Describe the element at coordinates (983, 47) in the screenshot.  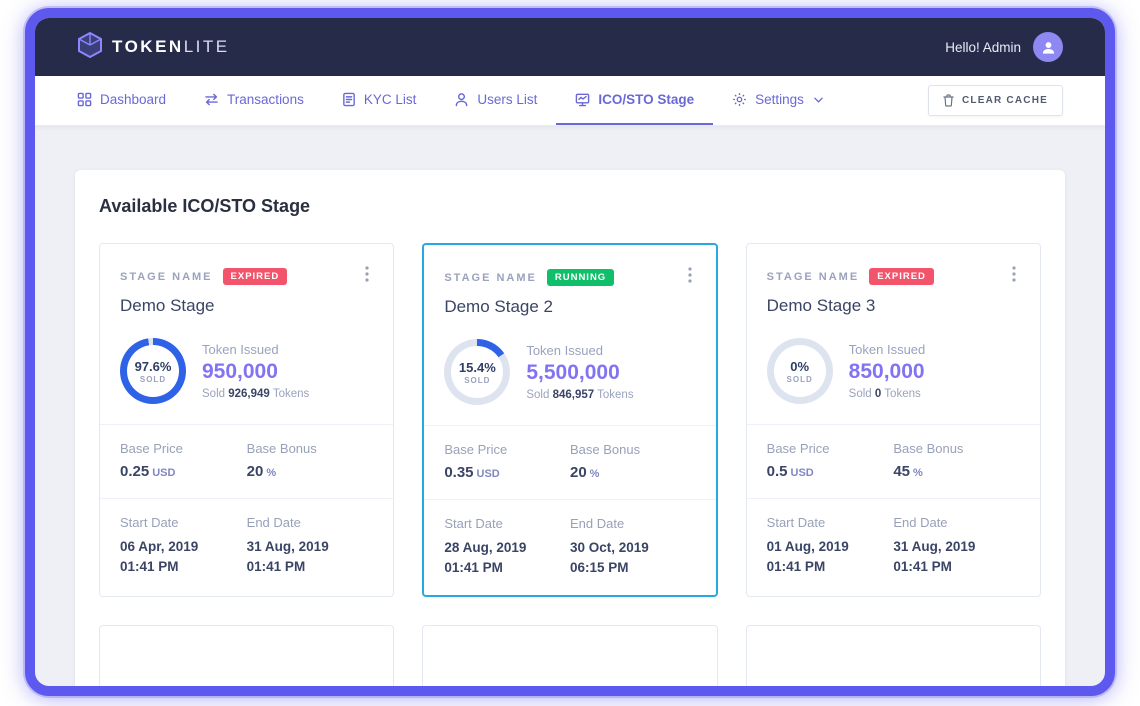
I see `greeting-text: Hello! Admin` at that location.